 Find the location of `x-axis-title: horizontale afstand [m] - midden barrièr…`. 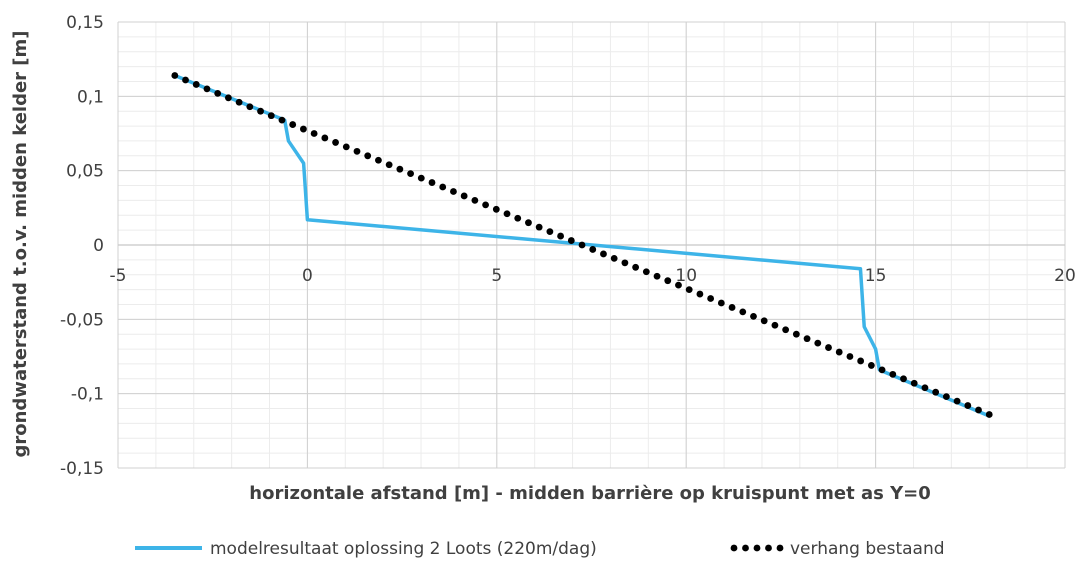

x-axis-title: horizontale afstand [m] - midden barrièr… is located at coordinates (589, 493).